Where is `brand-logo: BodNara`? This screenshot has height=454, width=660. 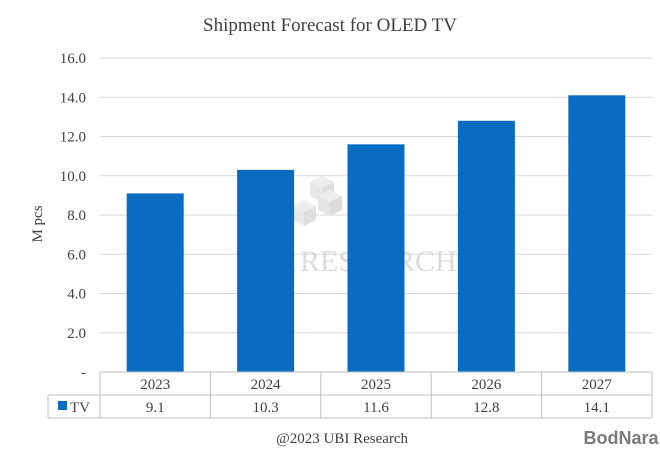 brand-logo: BodNara is located at coordinates (621, 438).